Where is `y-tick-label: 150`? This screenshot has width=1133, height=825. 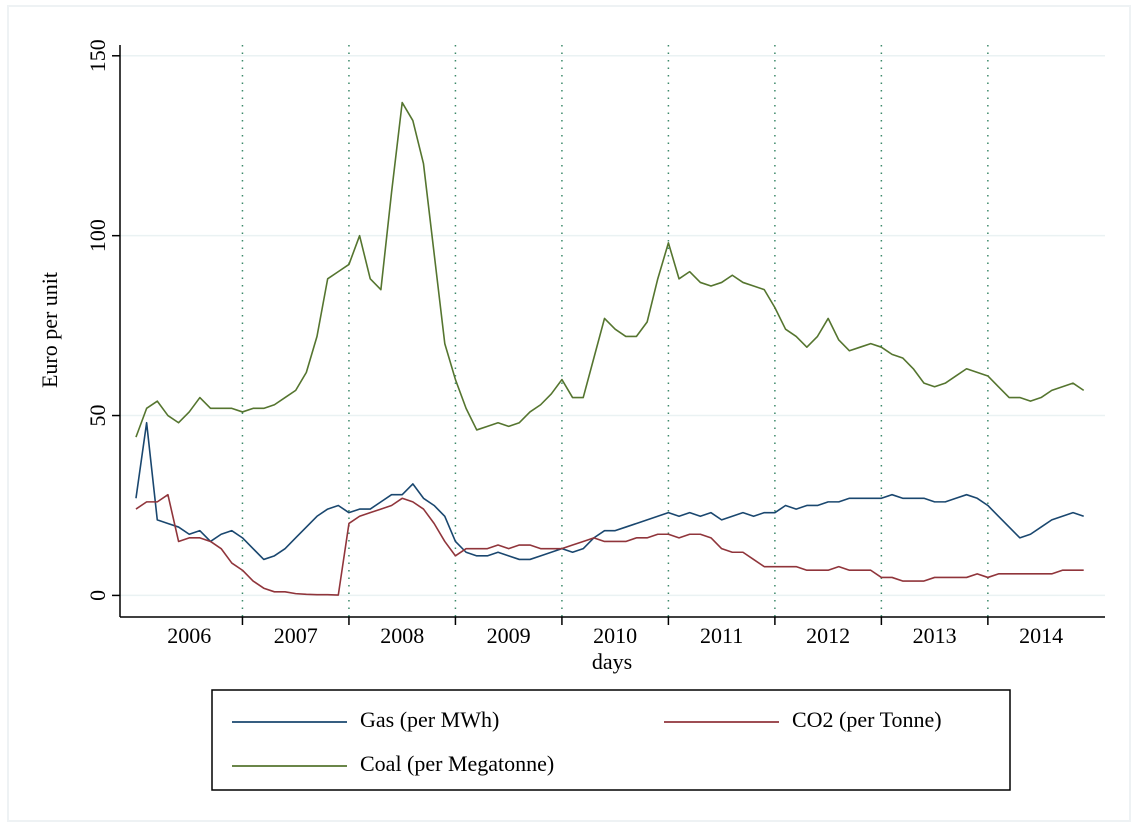 y-tick-label: 150 is located at coordinates (97, 55).